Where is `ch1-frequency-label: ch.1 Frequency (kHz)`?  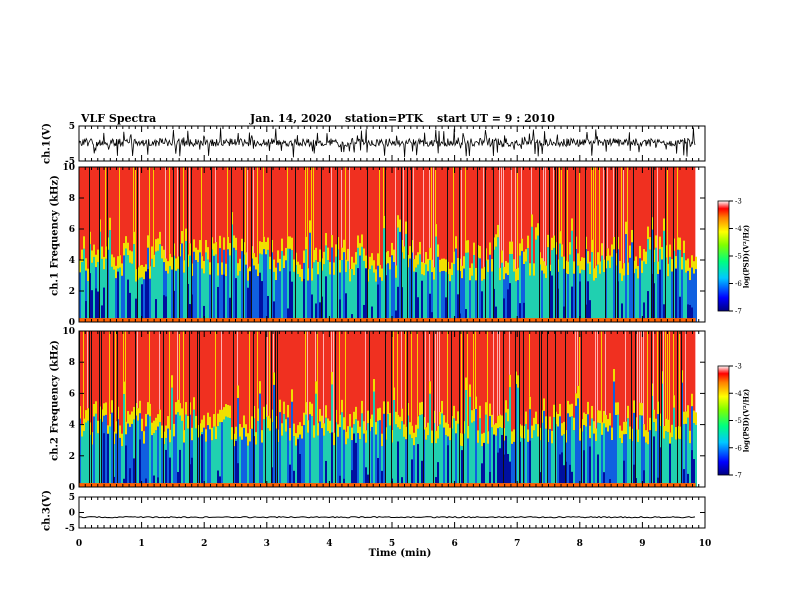
ch1-frequency-label: ch.1 Frequency (kHz) is located at coordinates (55, 236).